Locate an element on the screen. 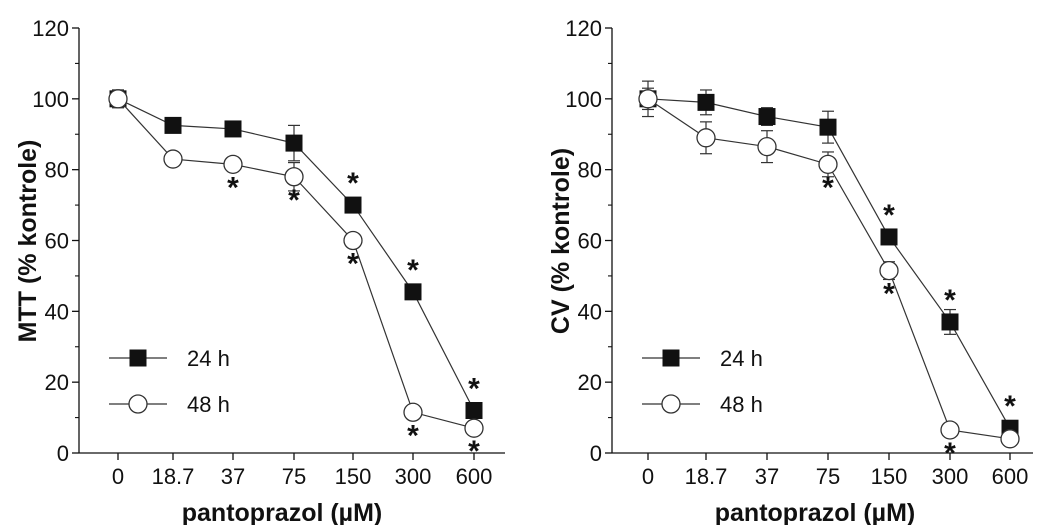 The width and height of the screenshot is (1038, 525). cv-x-axis-title: pantoprazol (µM) is located at coordinates (815, 512).